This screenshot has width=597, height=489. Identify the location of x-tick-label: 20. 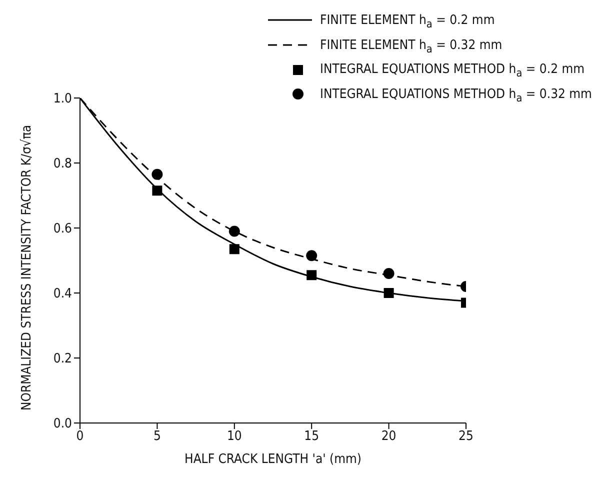
(388, 436).